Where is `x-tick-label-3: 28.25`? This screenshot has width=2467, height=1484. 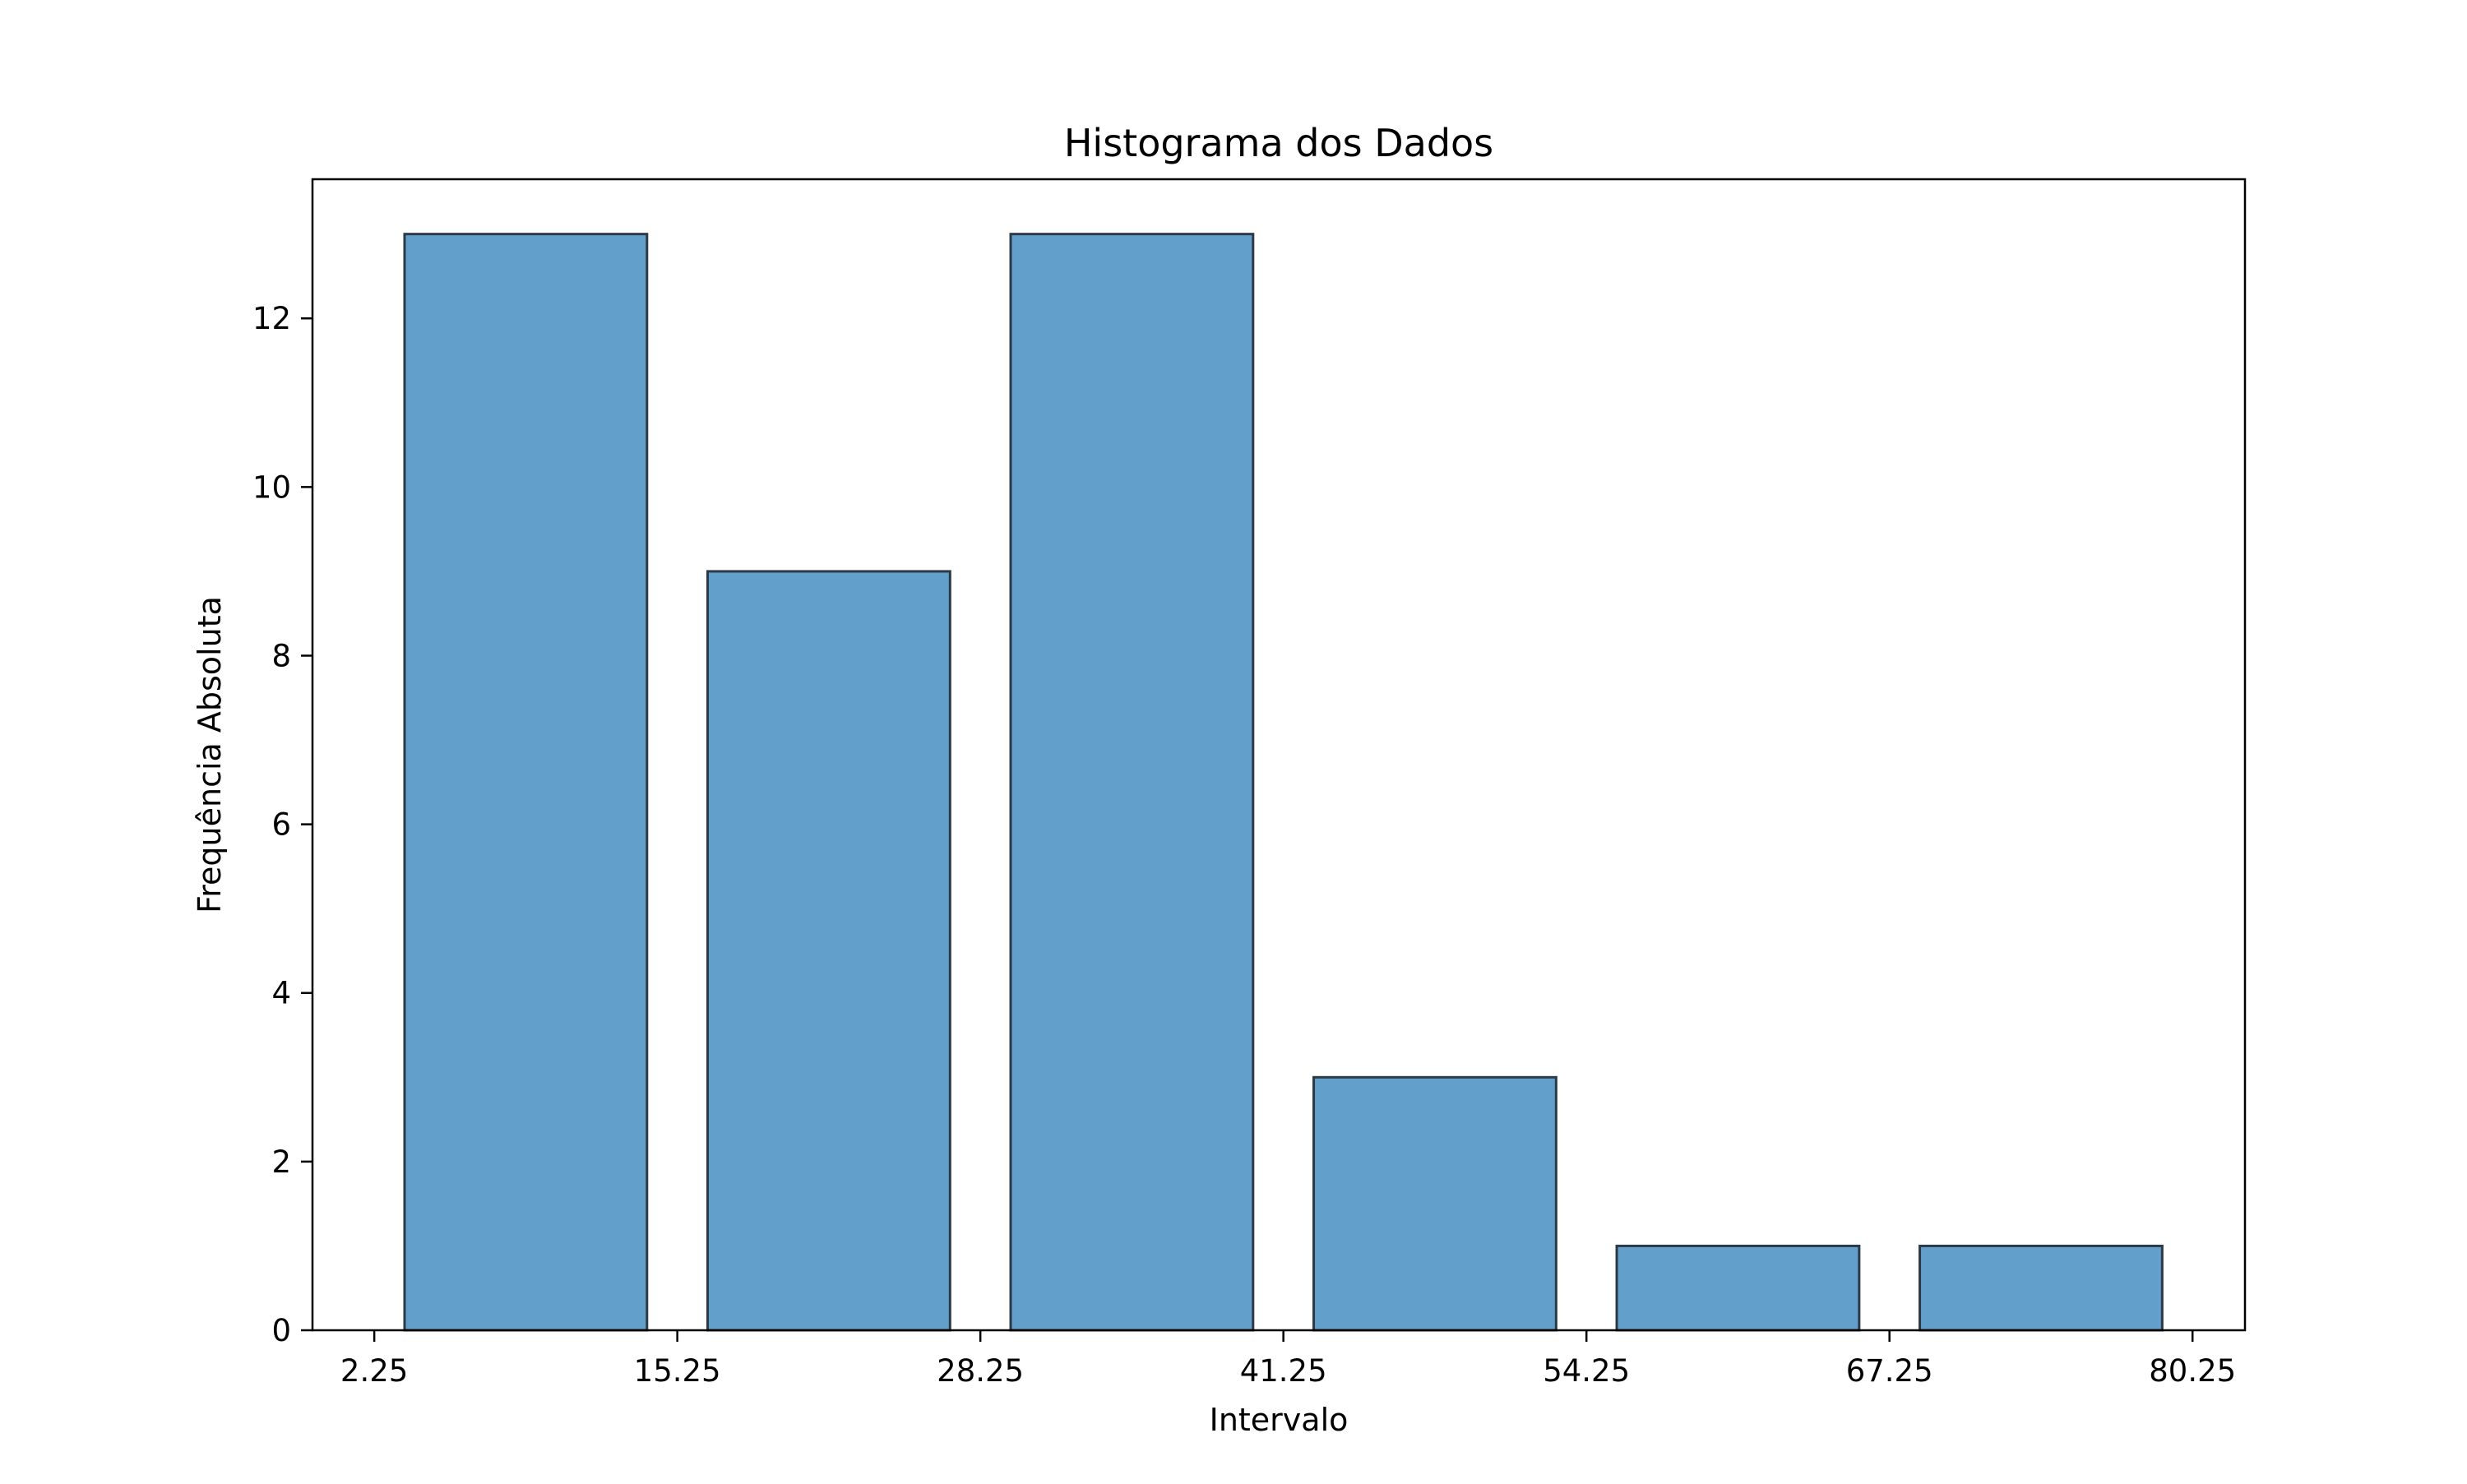 x-tick-label-3: 28.25 is located at coordinates (981, 1371).